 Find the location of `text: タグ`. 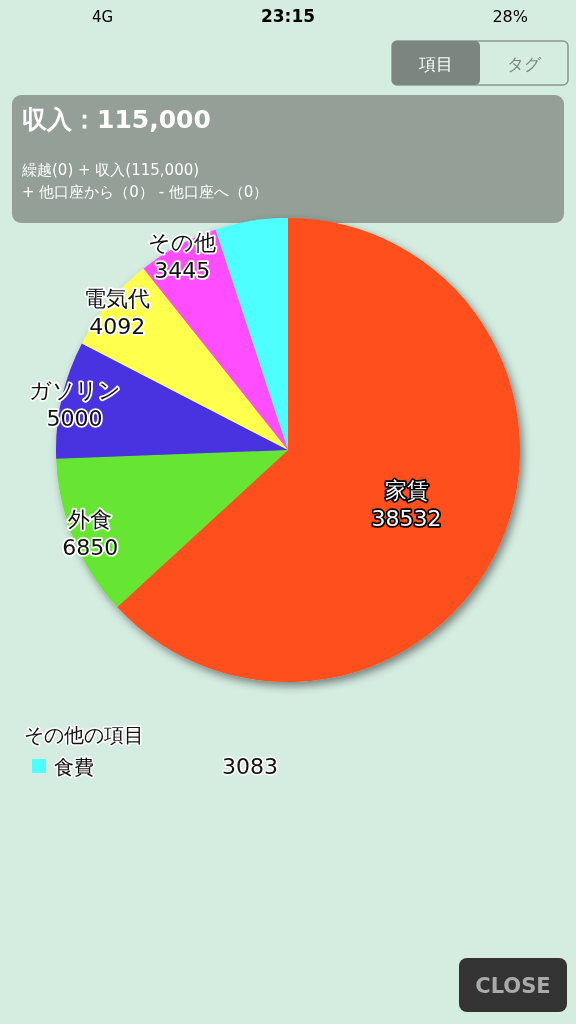

text: タグ is located at coordinates (524, 64).